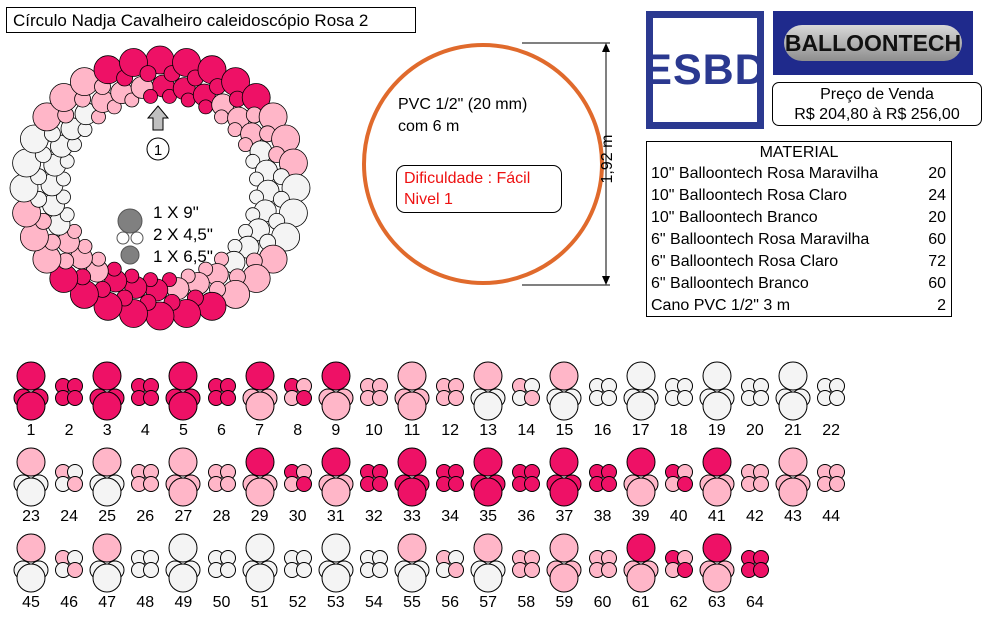 The height and width of the screenshot is (631, 996). What do you see at coordinates (463, 104) in the screenshot?
I see `pvc-note-line: PVC 1/2" (20 mm)` at bounding box center [463, 104].